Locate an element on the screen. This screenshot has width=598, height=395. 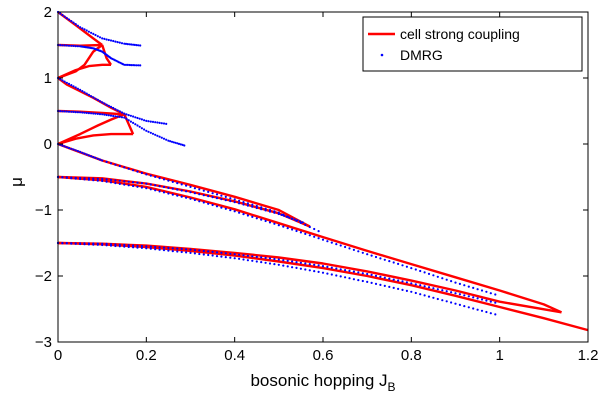
x-tick-label: 0.6 is located at coordinates (323, 355).